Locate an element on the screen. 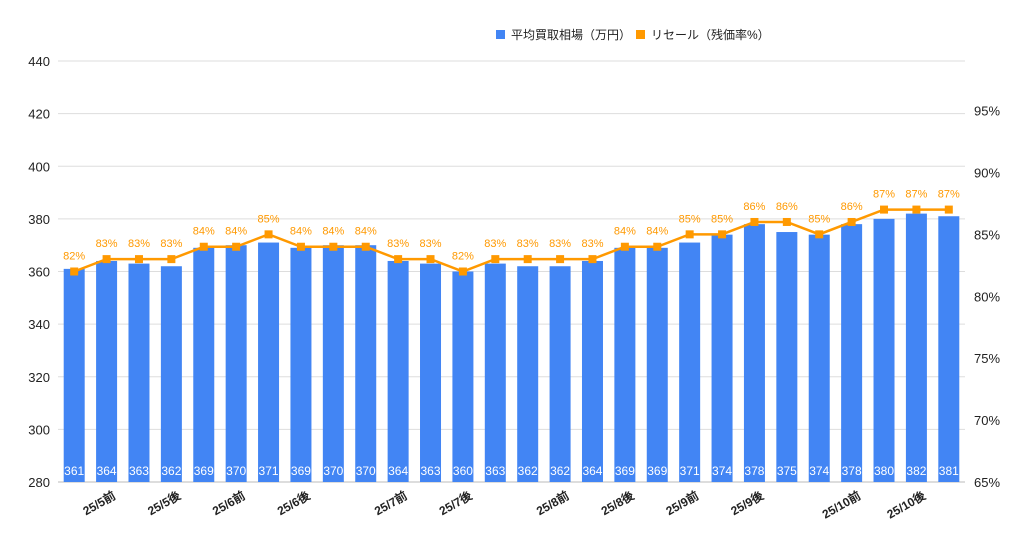 Image resolution: width=1024 pixels, height=548 pixels. x-tick-label: 25/9前 is located at coordinates (682, 503).